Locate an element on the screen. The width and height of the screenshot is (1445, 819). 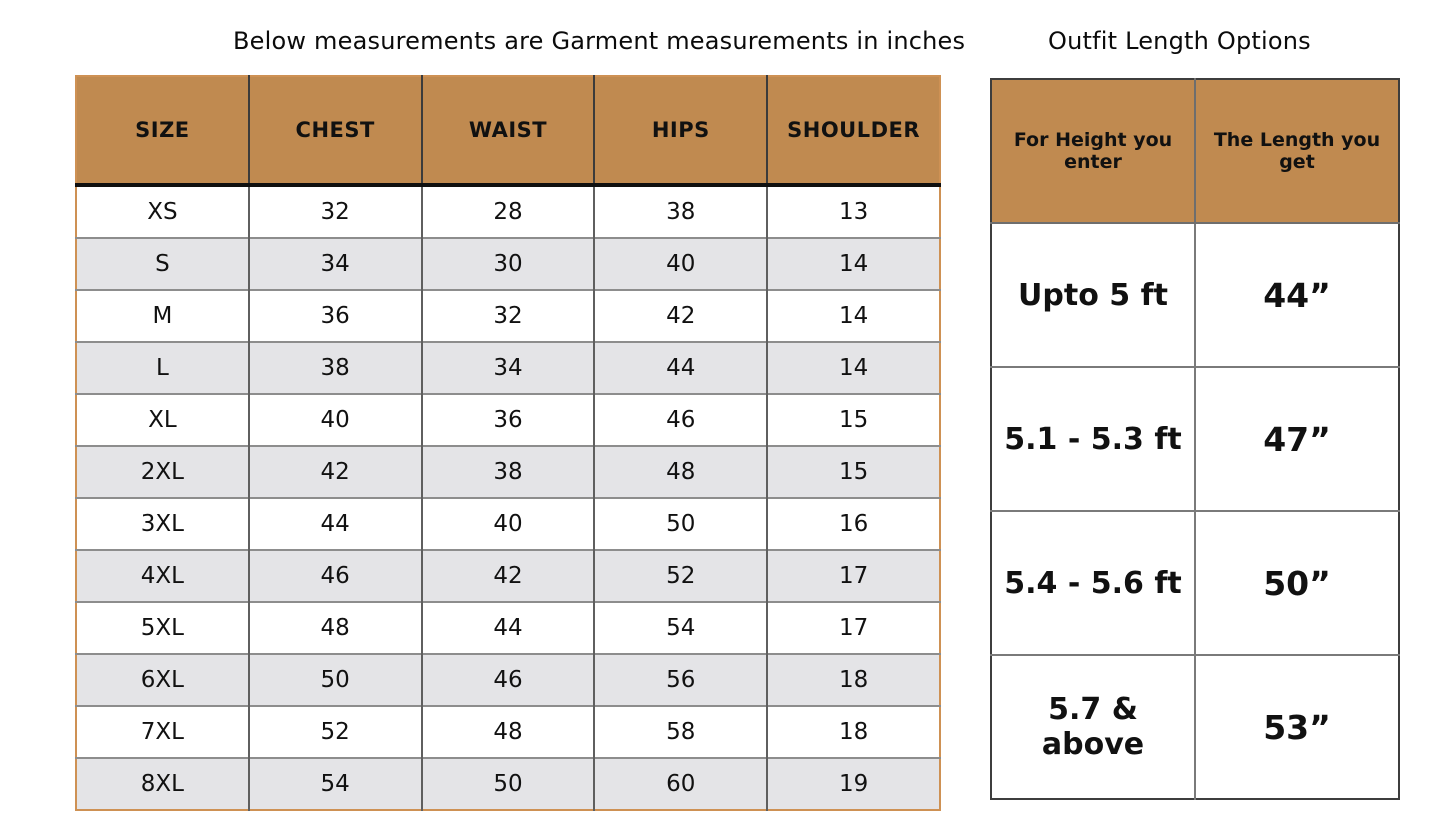
length-table-title: Outfit Length Options is located at coordinates (1179, 41).